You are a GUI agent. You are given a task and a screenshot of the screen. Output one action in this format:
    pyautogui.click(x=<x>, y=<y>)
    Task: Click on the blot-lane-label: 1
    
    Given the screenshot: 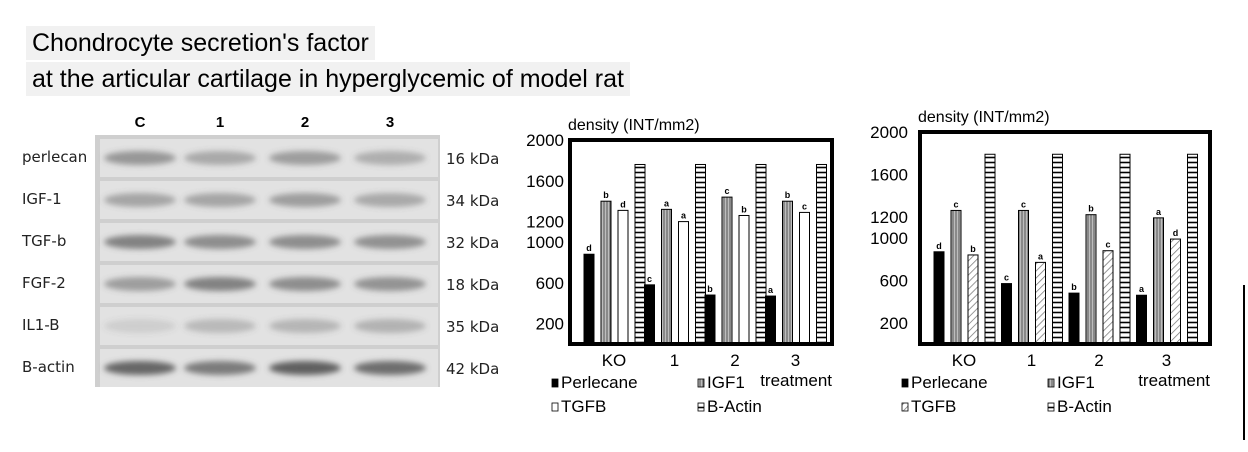 What is the action you would take?
    pyautogui.click(x=220, y=122)
    